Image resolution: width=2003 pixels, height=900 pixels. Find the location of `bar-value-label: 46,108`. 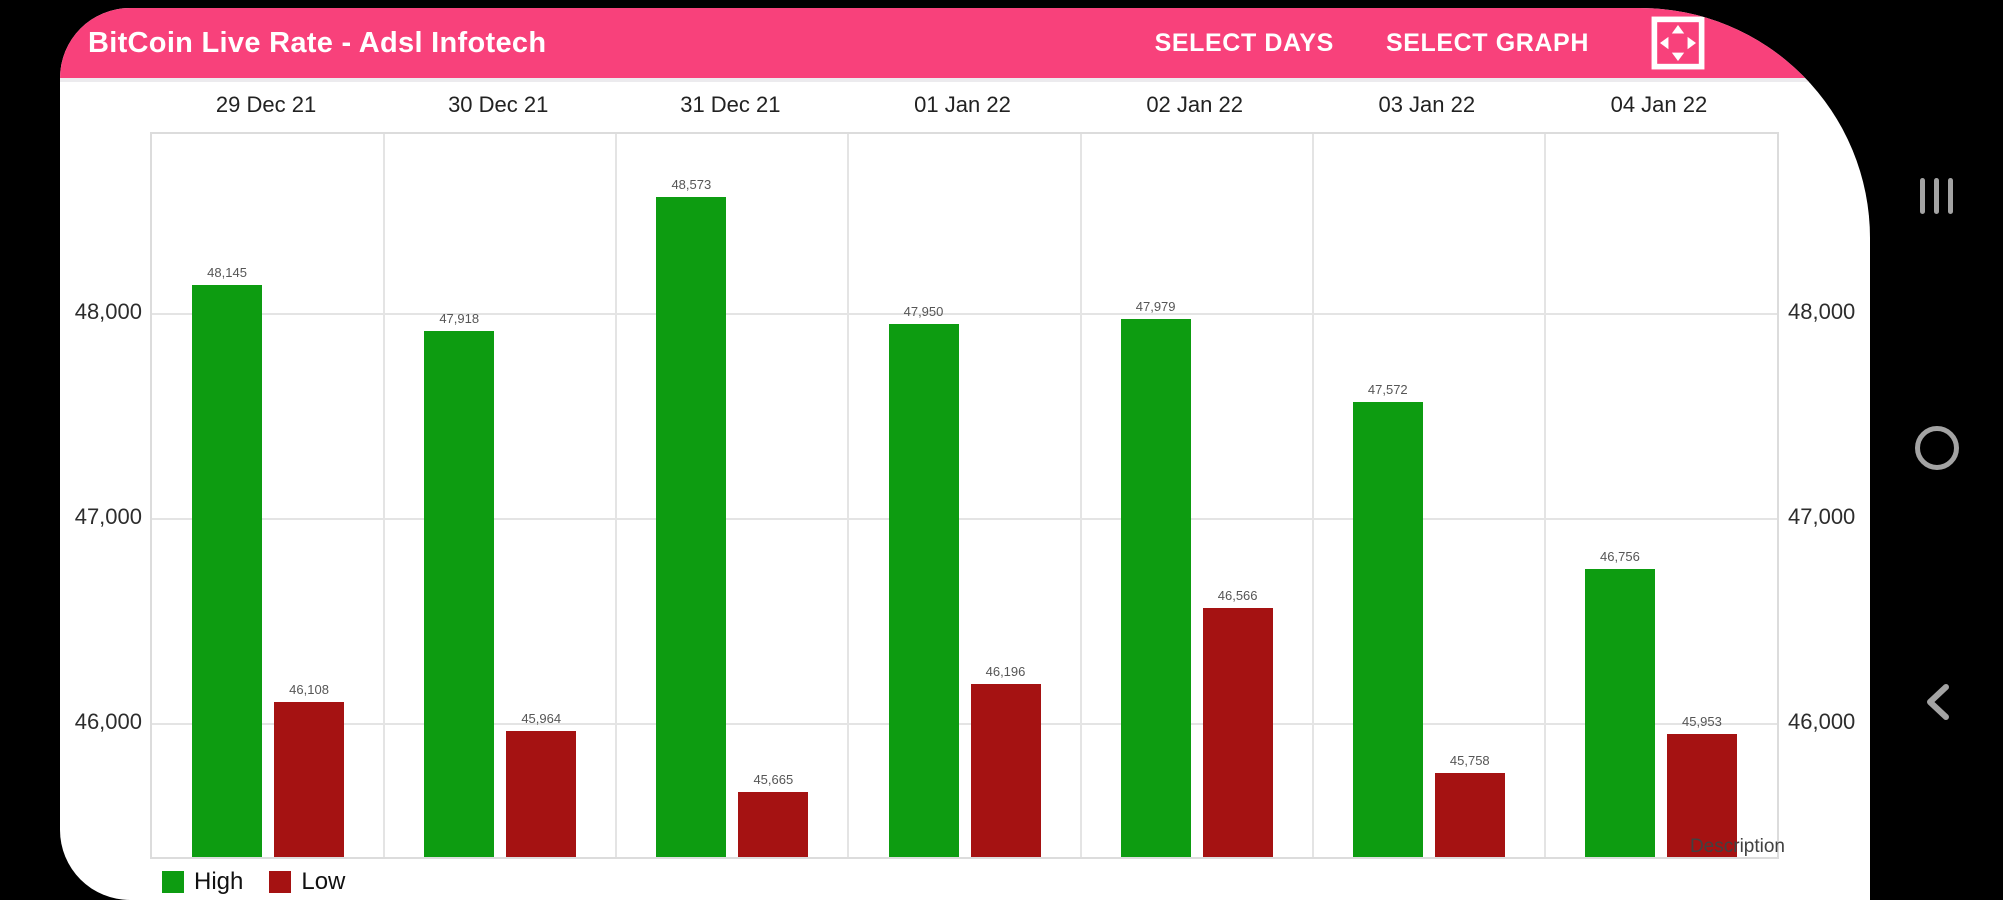

bar-value-label: 46,108 is located at coordinates (309, 689).